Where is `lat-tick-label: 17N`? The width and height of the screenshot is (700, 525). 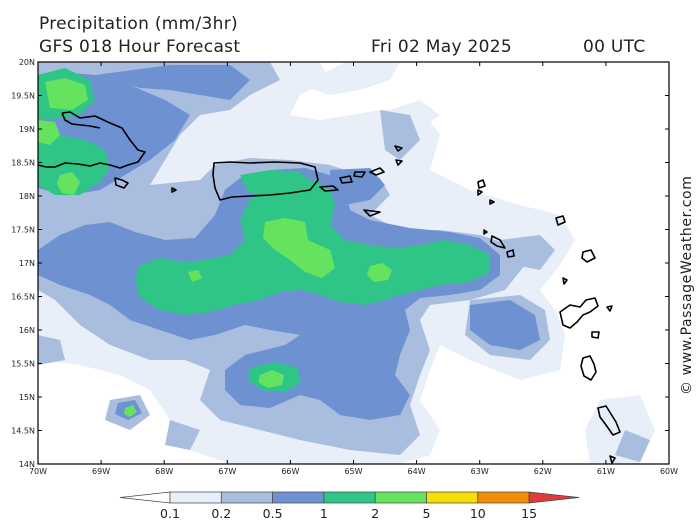 lat-tick-label: 17N is located at coordinates (27, 263).